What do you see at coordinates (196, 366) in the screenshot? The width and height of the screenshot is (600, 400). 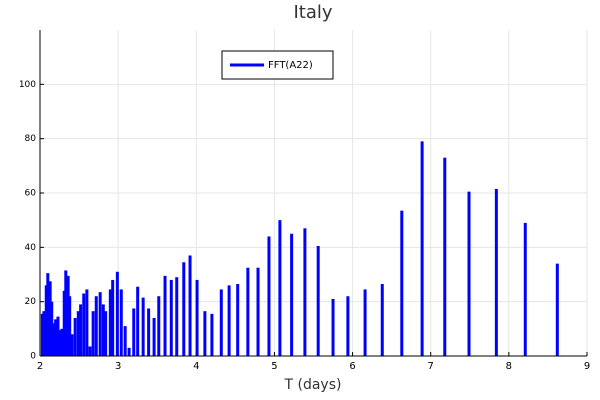 I see `x-tick-label: 4` at bounding box center [196, 366].